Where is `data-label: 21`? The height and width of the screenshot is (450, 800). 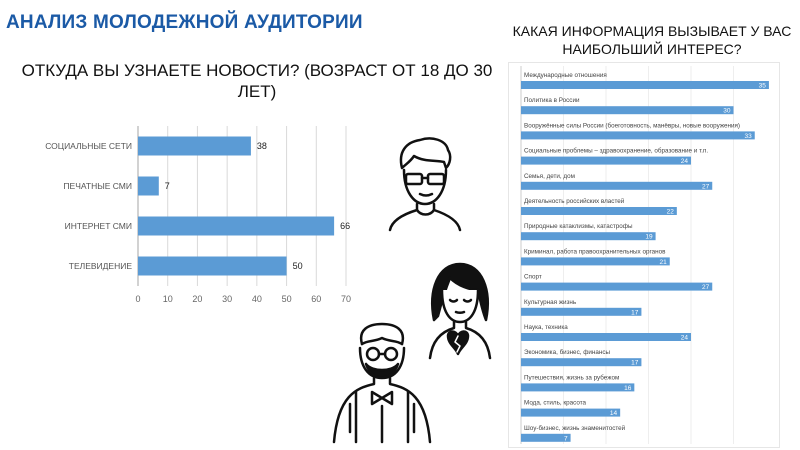
data-label: 21 is located at coordinates (664, 262).